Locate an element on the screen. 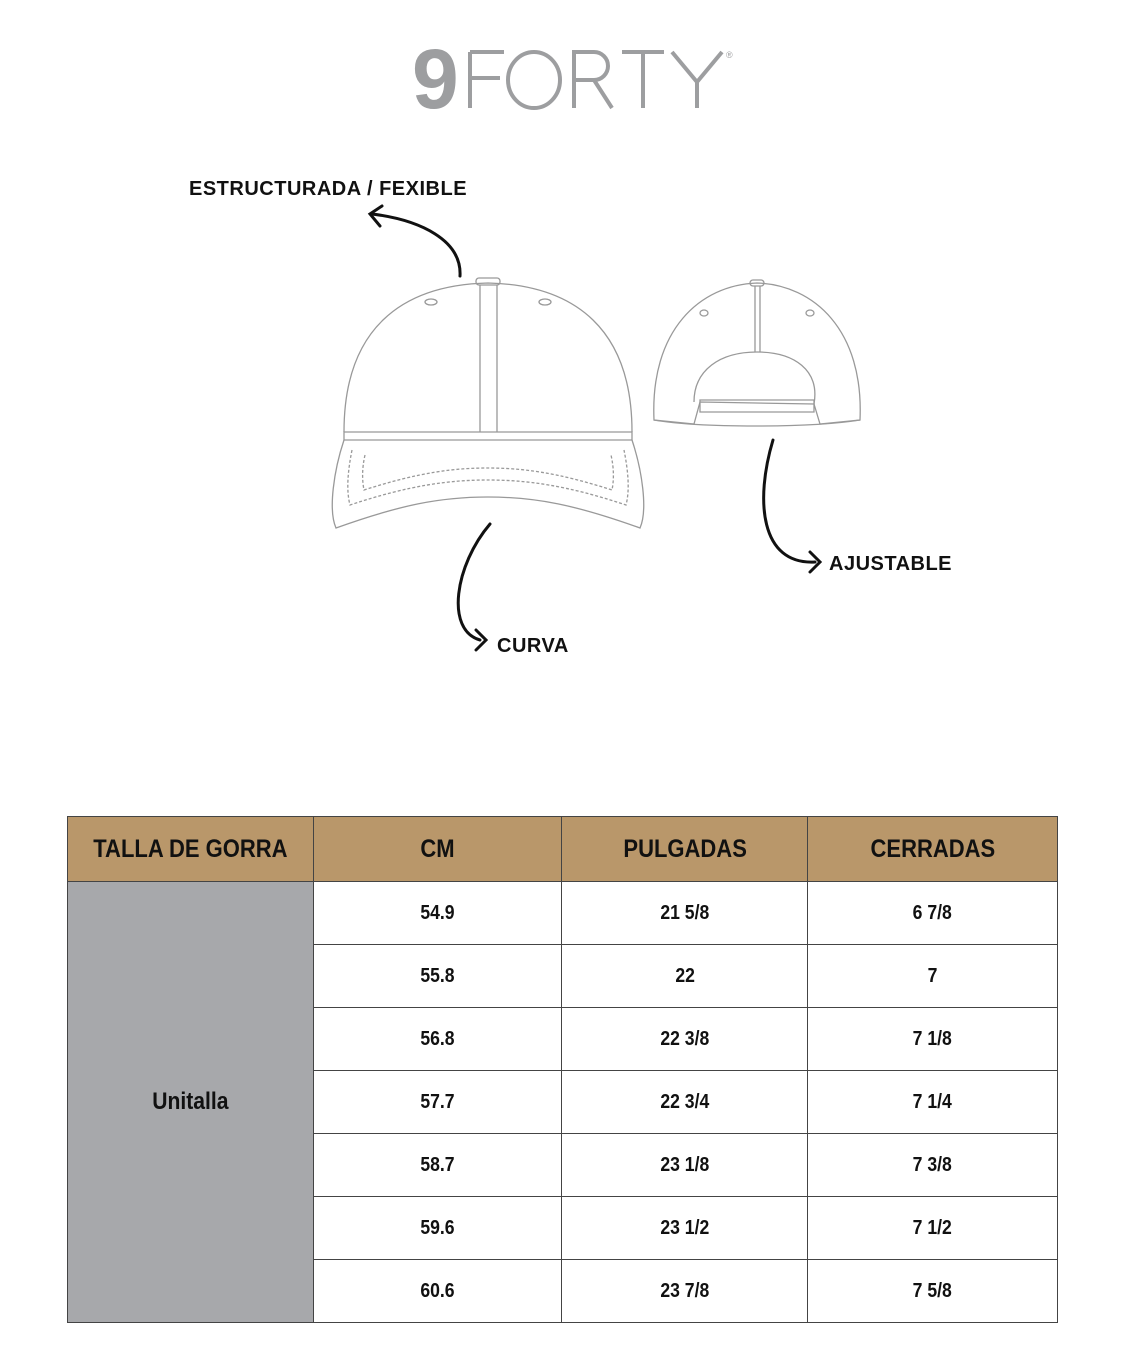 This screenshot has width=1138, height=1372. cell-cerradas: 6 7/8 is located at coordinates (932, 913).